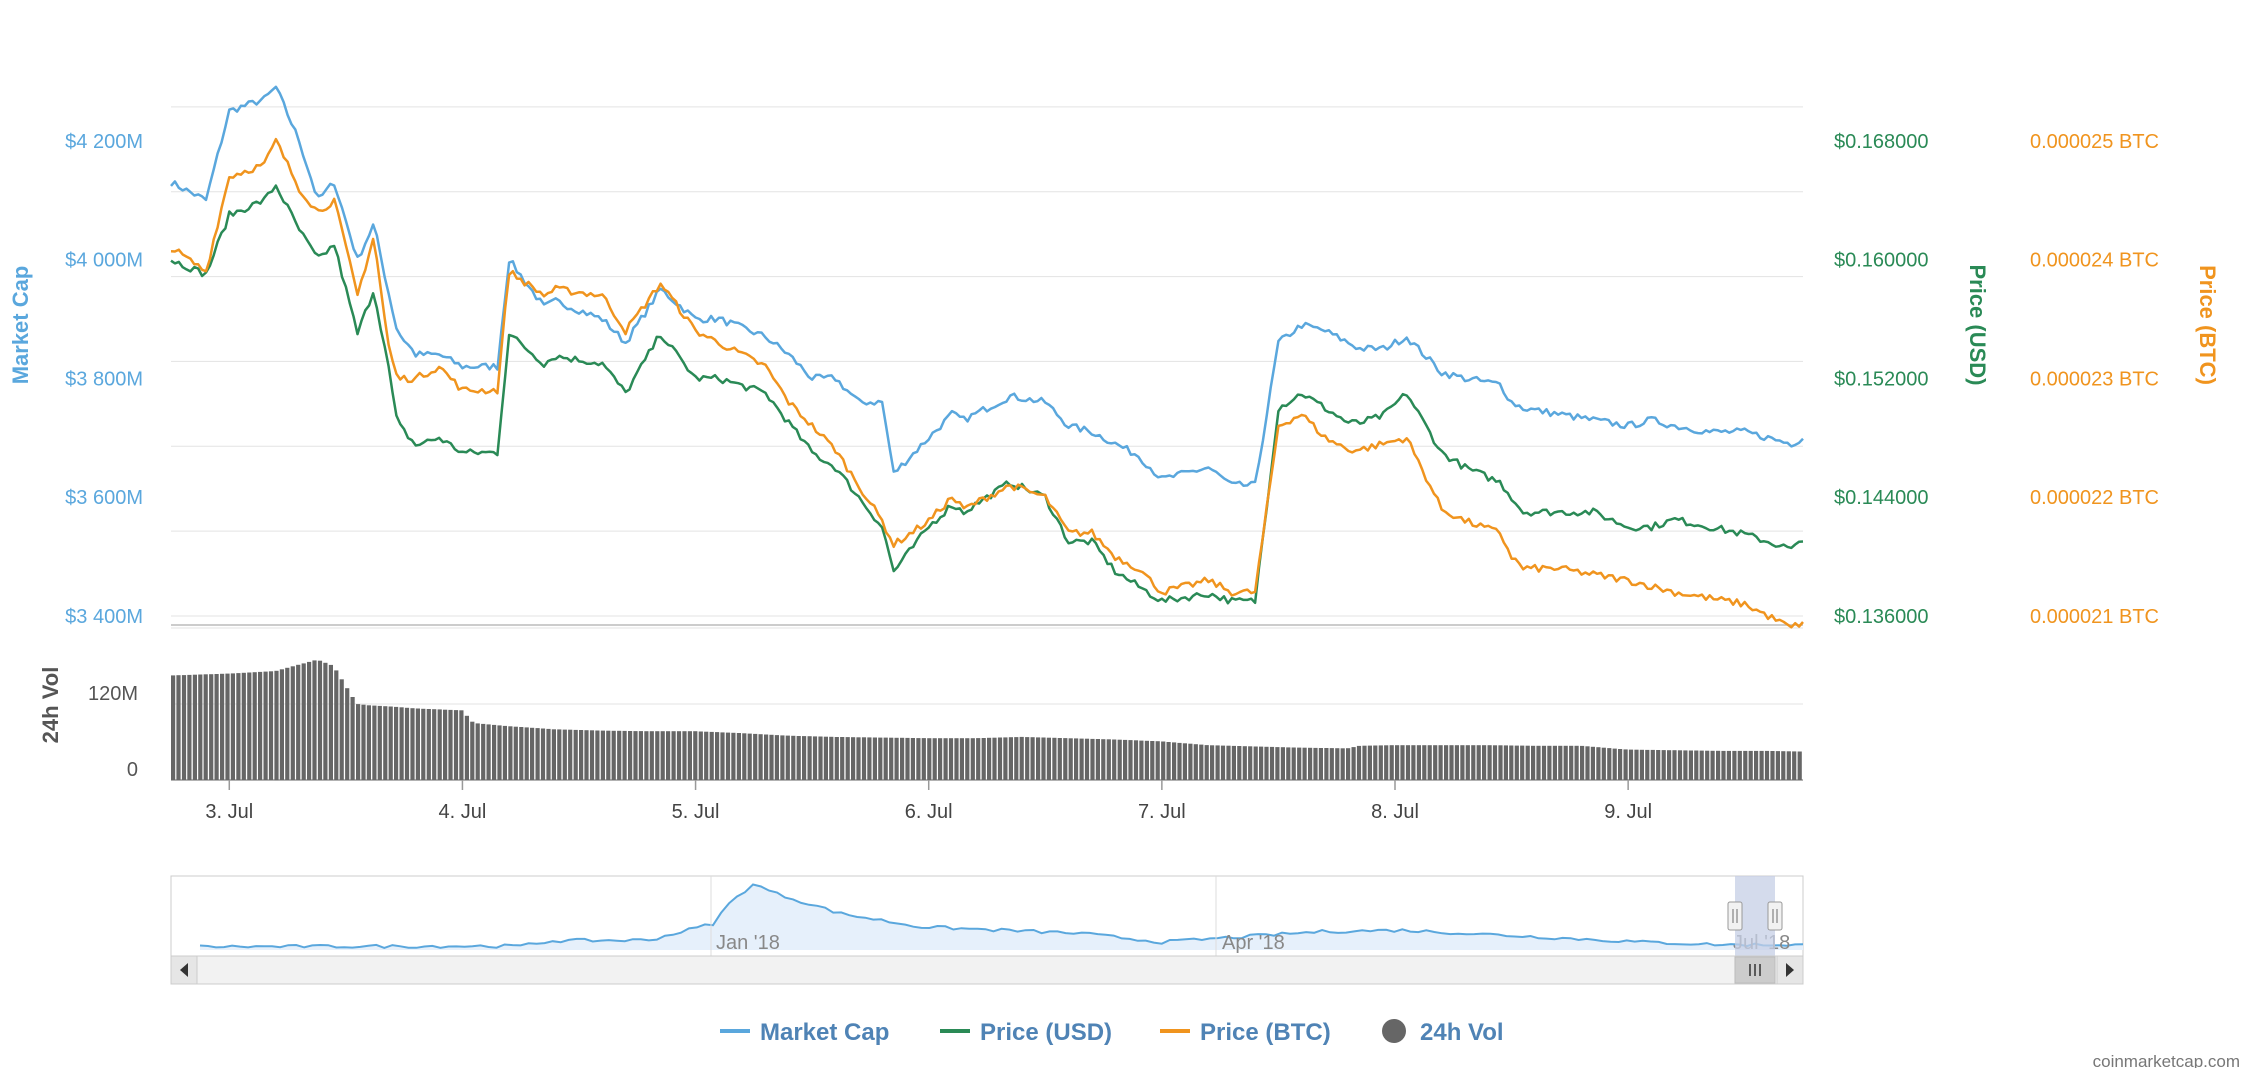 The width and height of the screenshot is (2246, 1073). I want to click on scrollbar-track, so click(987, 970).